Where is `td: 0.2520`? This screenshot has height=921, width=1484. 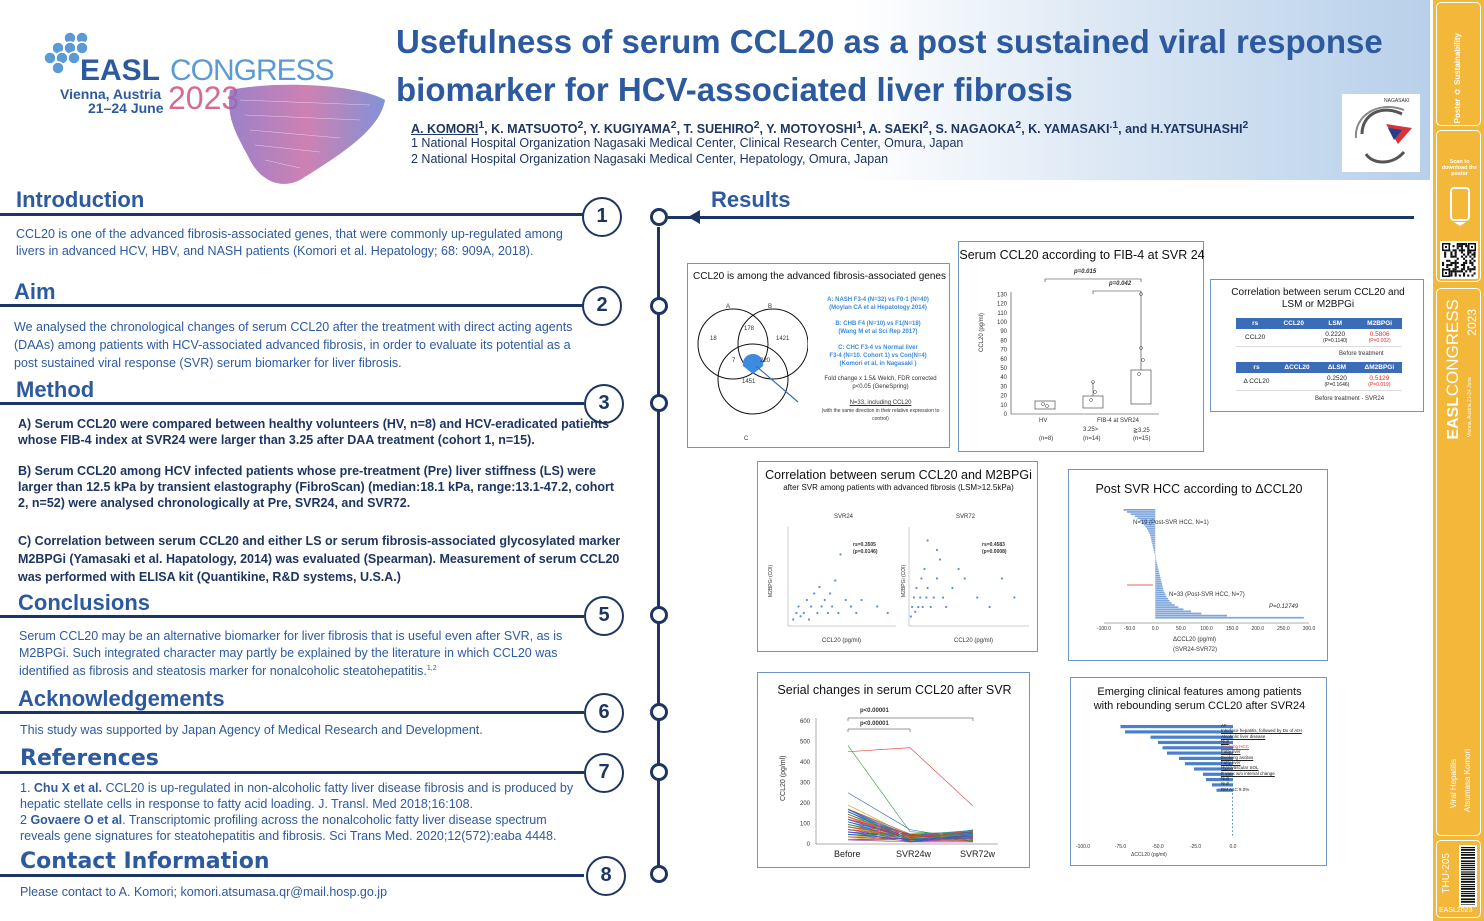
td: 0.2520 is located at coordinates (1336, 378).